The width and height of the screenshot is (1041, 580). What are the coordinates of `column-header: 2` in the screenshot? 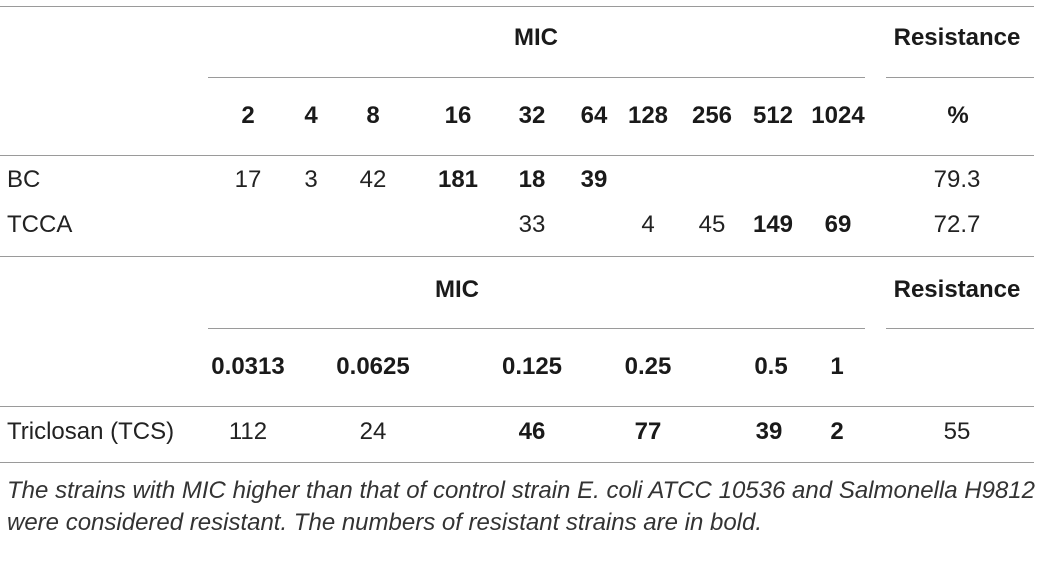 It's located at (248, 115).